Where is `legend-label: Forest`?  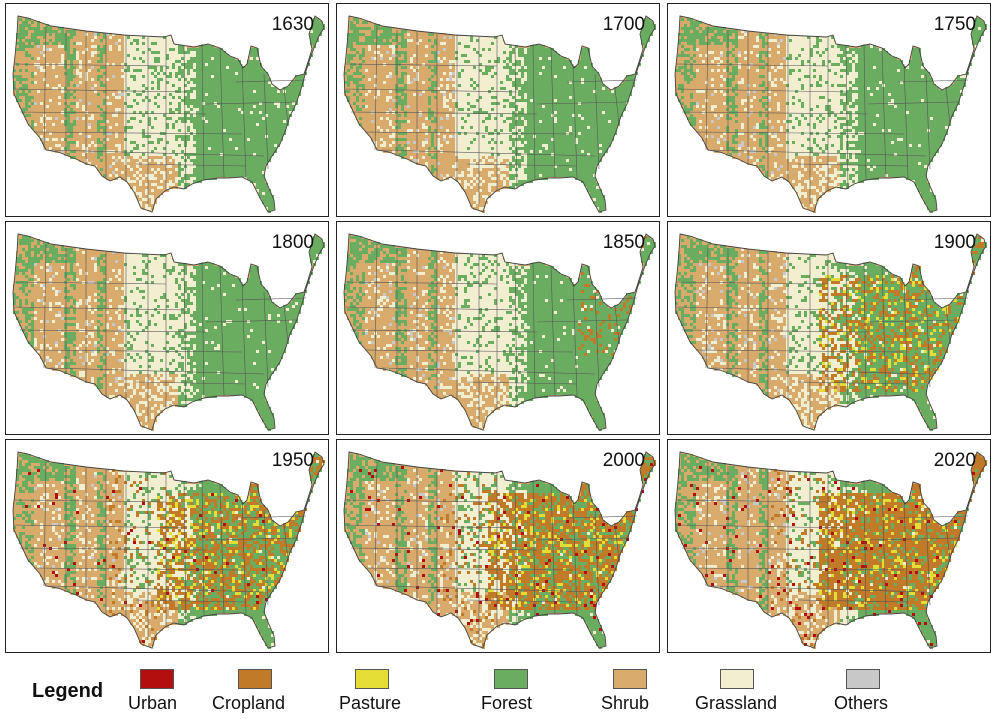 legend-label: Forest is located at coordinates (506, 703).